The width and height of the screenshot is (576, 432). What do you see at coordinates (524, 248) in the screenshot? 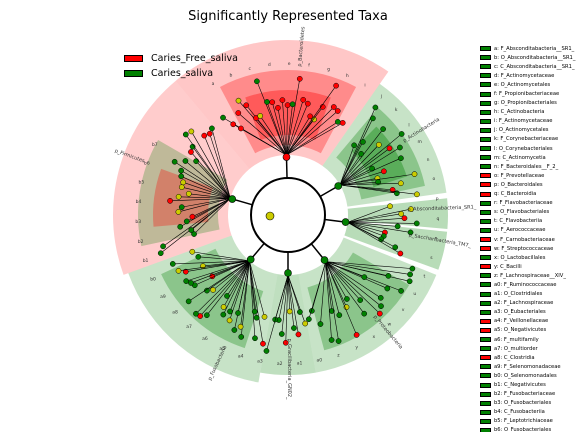
I see `key-label: w: F_Streptococcaceae` at bounding box center [524, 248].